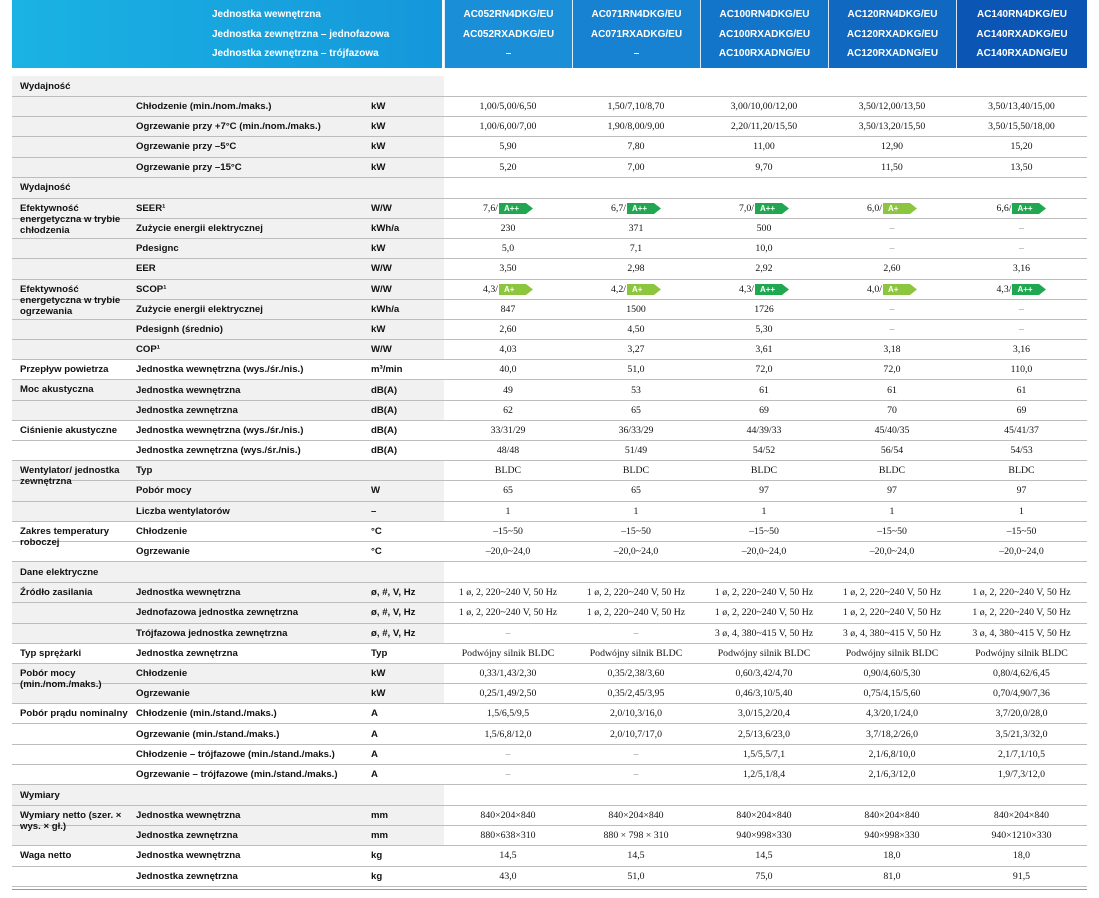  What do you see at coordinates (892, 289) in the screenshot?
I see `value-cell: 4,0/A+` at bounding box center [892, 289].